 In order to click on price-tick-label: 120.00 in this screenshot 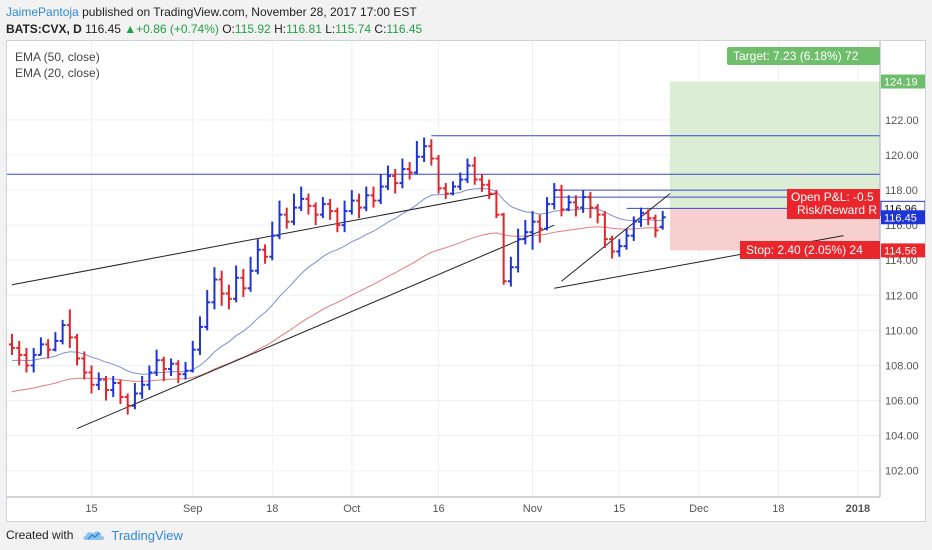, I will do `click(902, 156)`.